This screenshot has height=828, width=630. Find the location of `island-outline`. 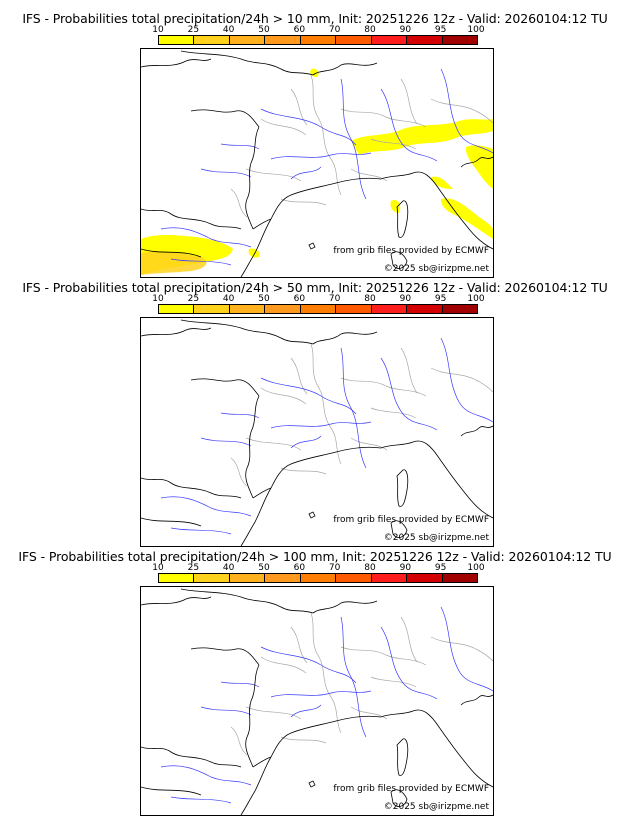

island-outline is located at coordinates (312, 515).